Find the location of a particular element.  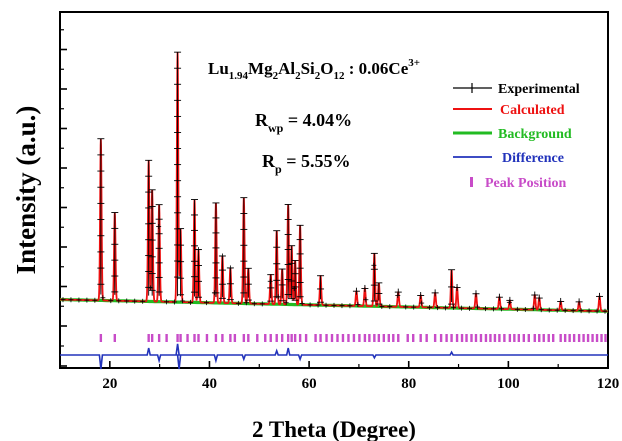

legend-experimental-label: Experimental is located at coordinates (539, 89).